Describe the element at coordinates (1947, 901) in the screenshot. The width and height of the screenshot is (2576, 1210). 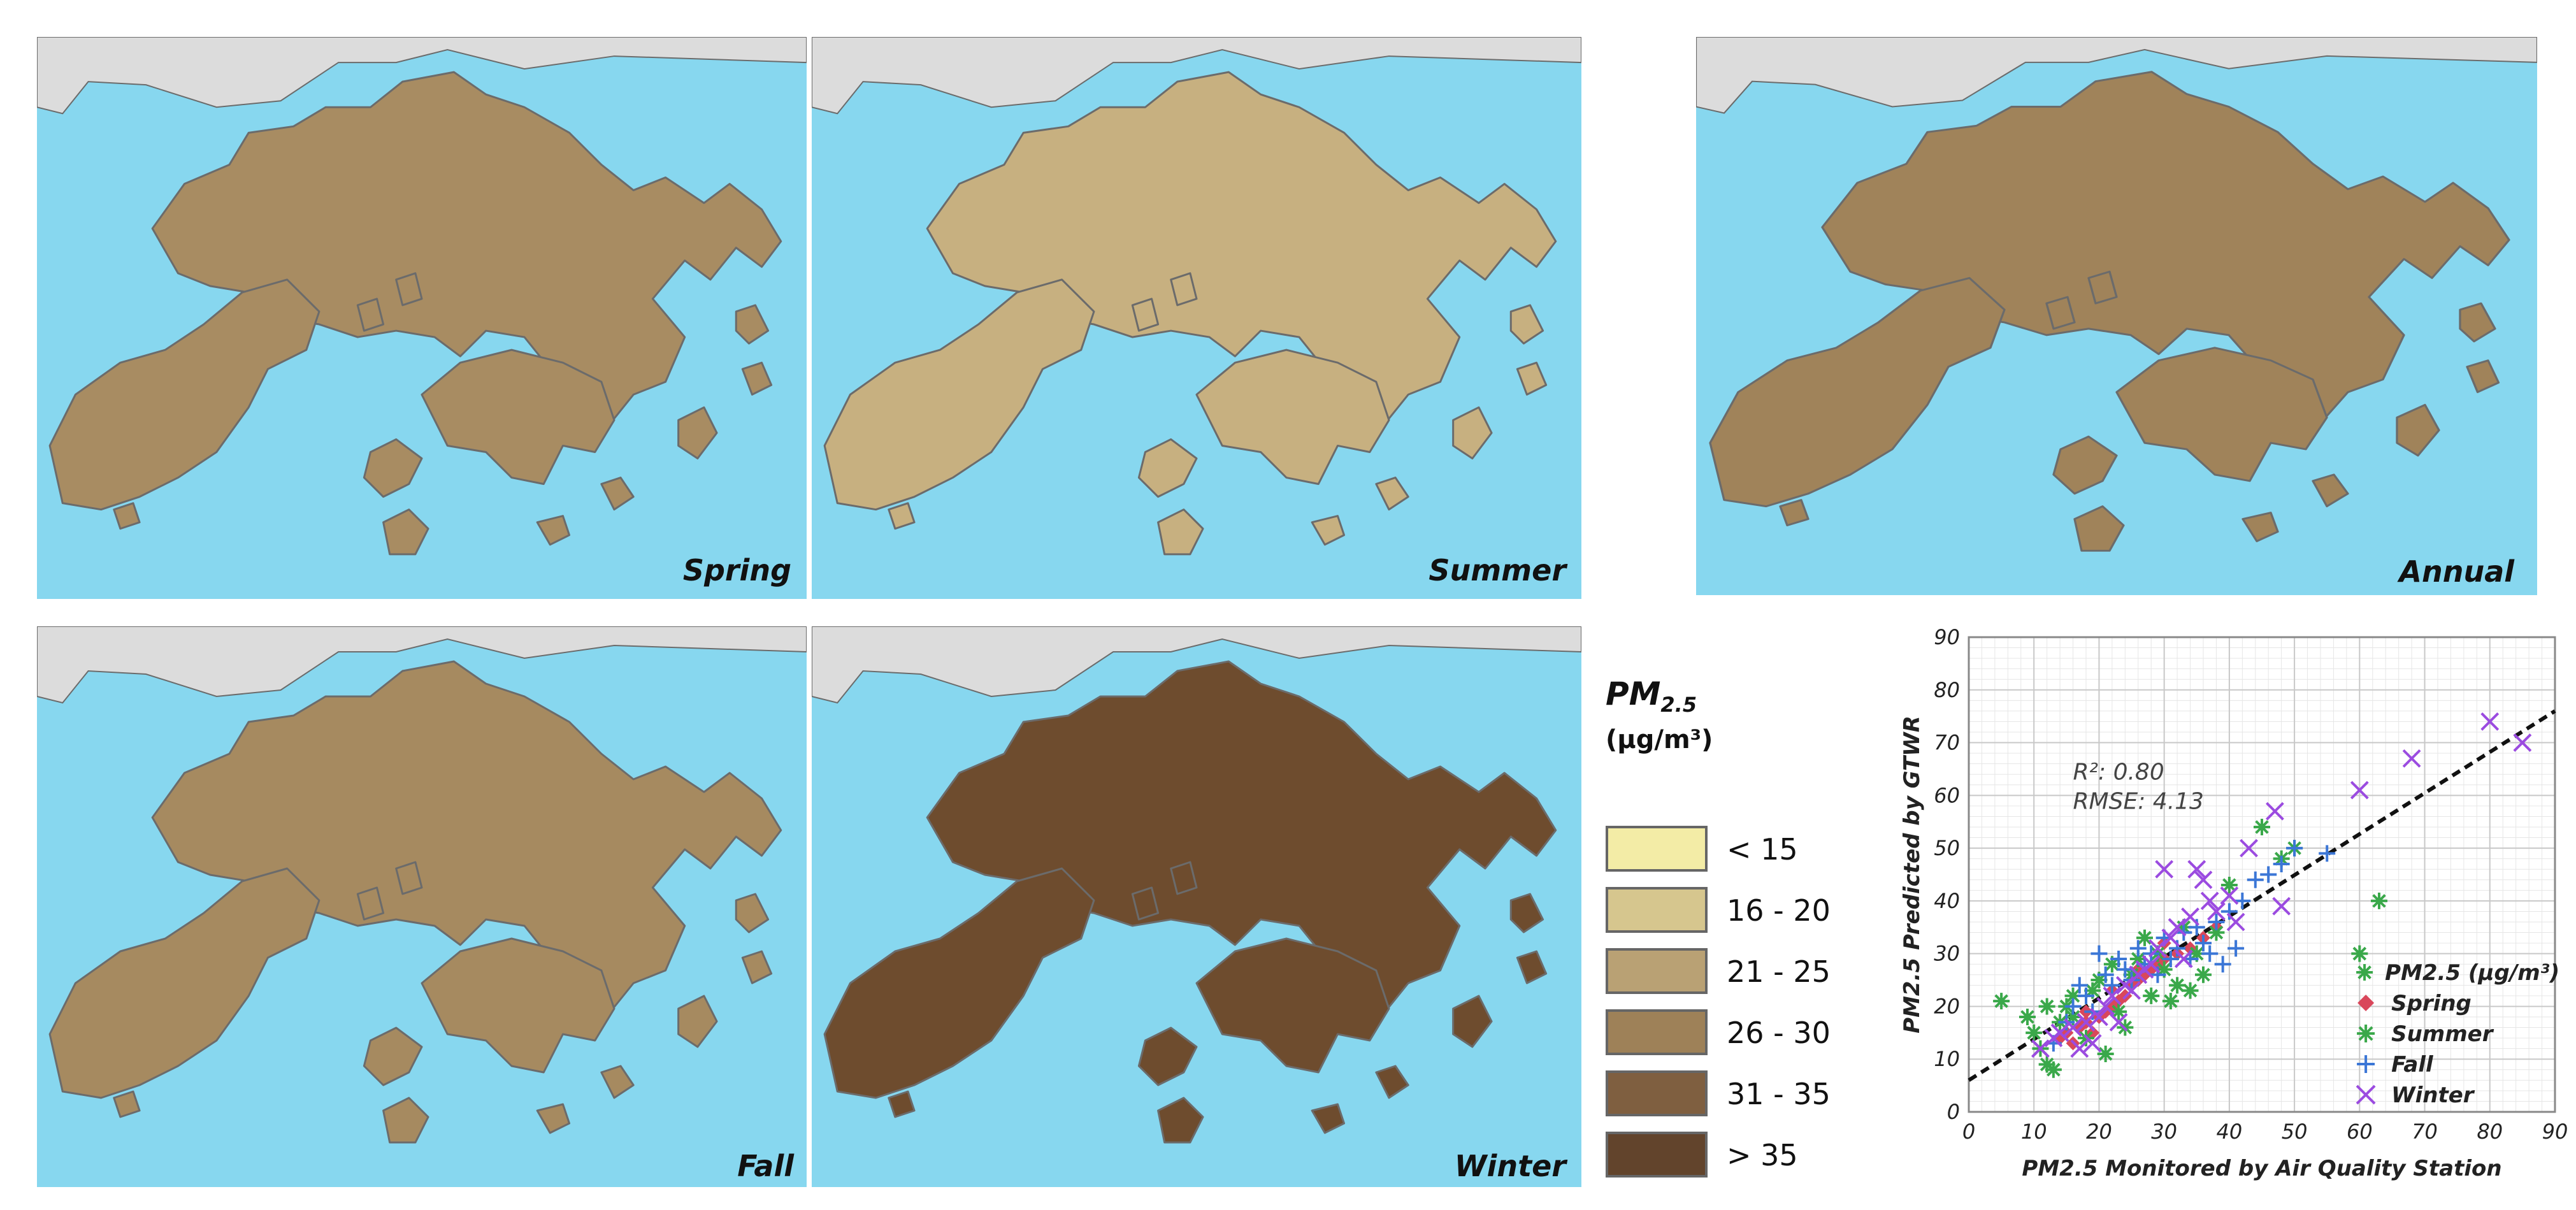
I see `y-tick-label: 40` at that location.